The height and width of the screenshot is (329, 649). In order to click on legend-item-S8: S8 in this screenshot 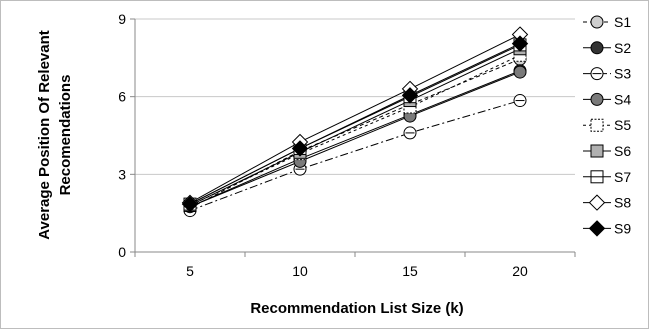, I will do `click(607, 202)`.